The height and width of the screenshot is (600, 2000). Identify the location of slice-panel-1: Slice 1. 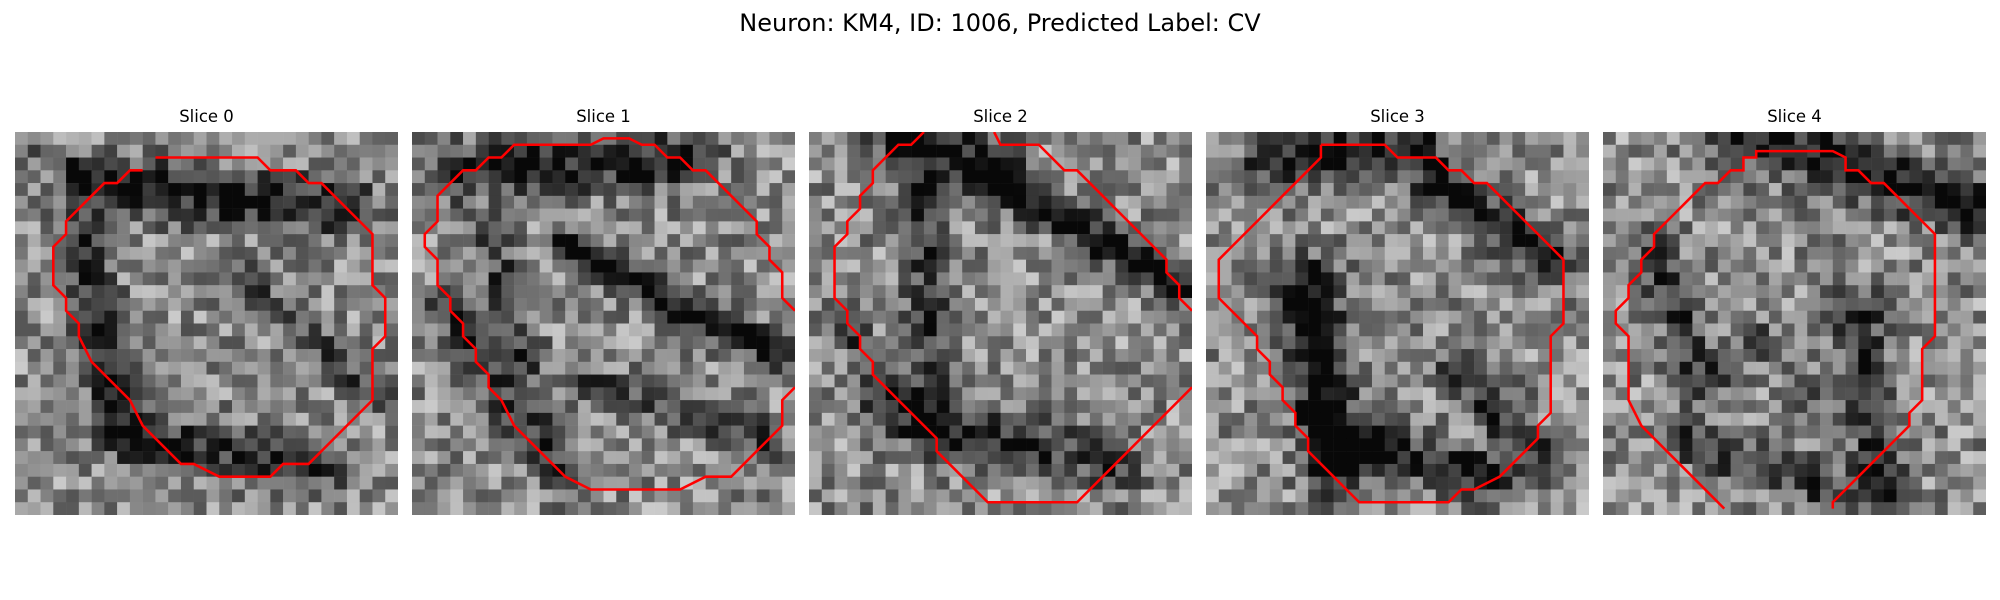
(603, 310).